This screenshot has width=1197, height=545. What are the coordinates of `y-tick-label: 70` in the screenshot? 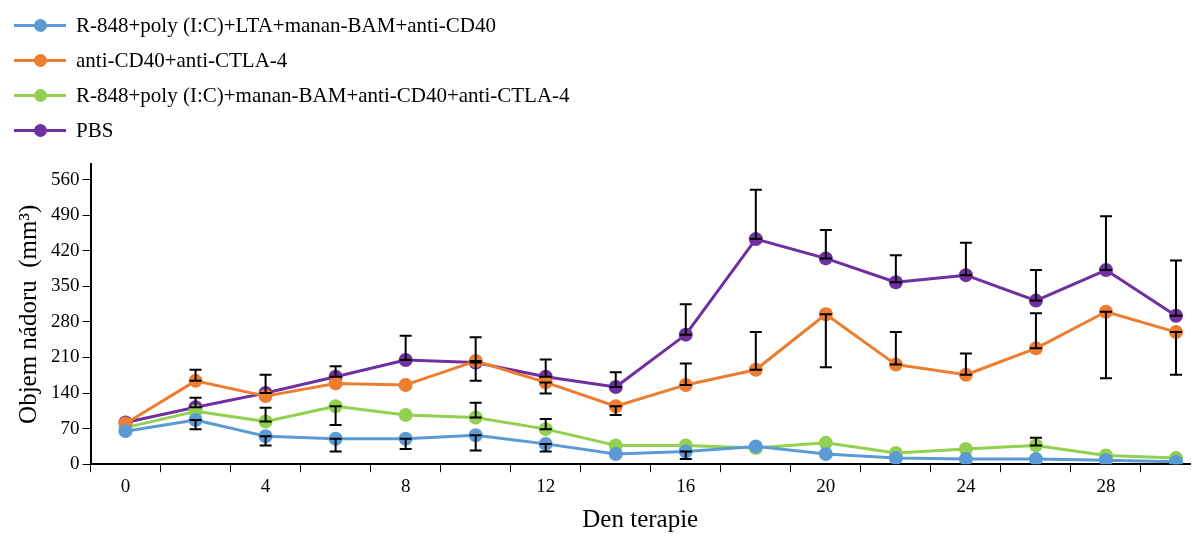 It's located at (70, 427).